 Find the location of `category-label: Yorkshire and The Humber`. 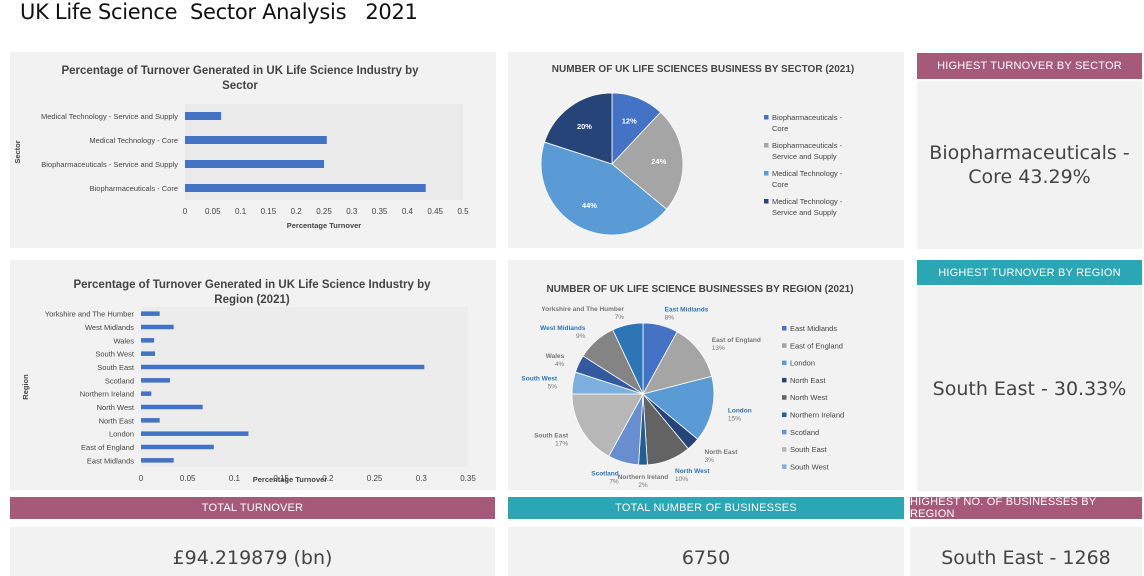

category-label: Yorkshire and The Humber is located at coordinates (90, 314).